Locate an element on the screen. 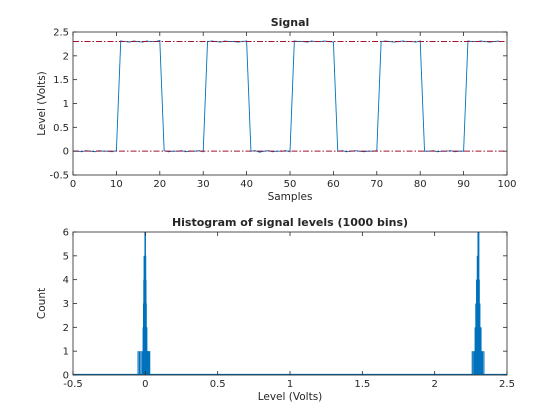 The image size is (560, 420). y-tick-label: 5 is located at coordinates (66, 256).